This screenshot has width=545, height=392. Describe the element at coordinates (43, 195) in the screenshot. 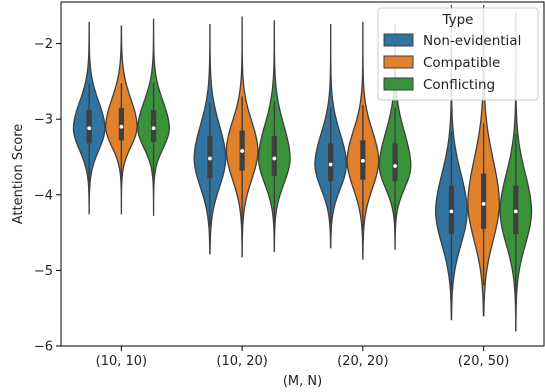

I see `y-tick-label: −4` at that location.